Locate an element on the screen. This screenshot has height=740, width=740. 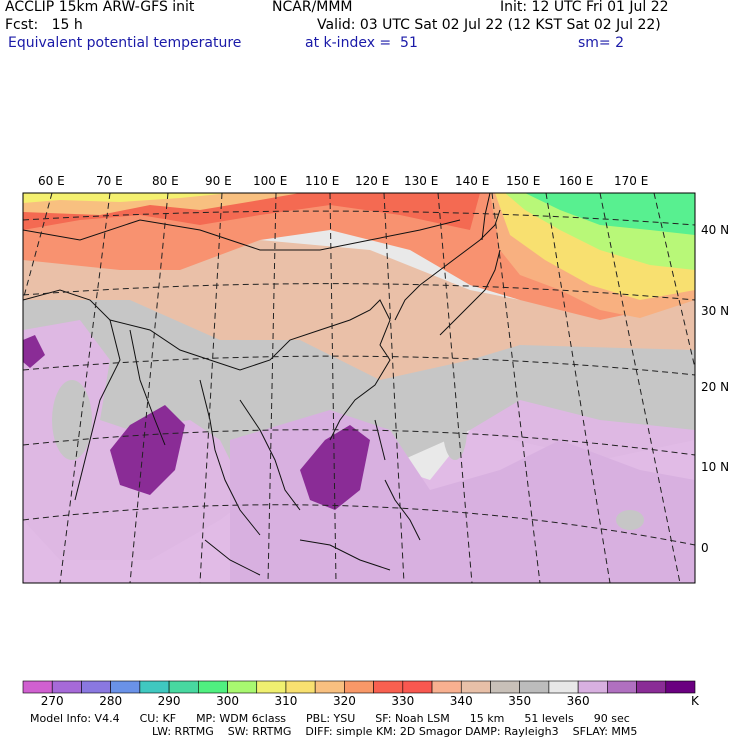
lon-label: 150 E is located at coordinates (523, 181).